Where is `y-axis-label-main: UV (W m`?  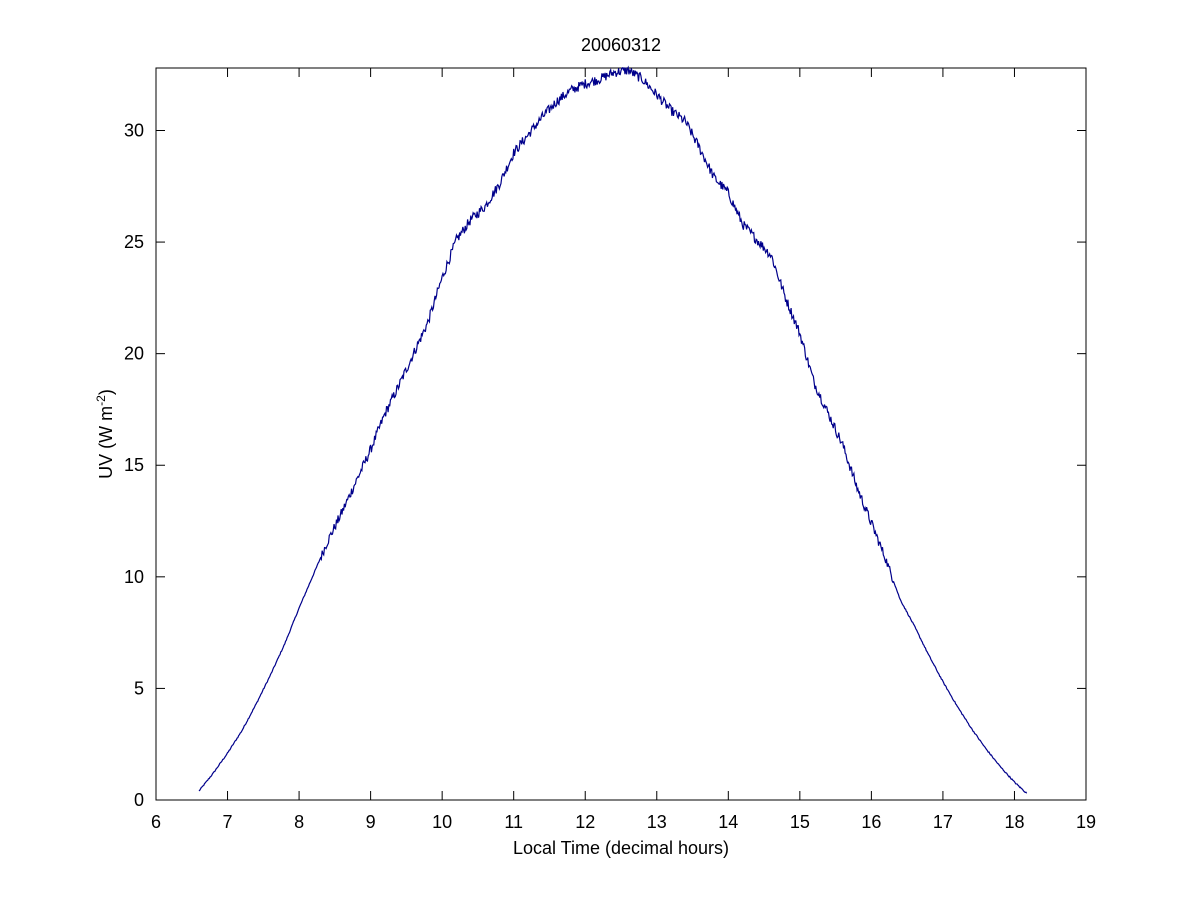
y-axis-label-main: UV (W m is located at coordinates (106, 442).